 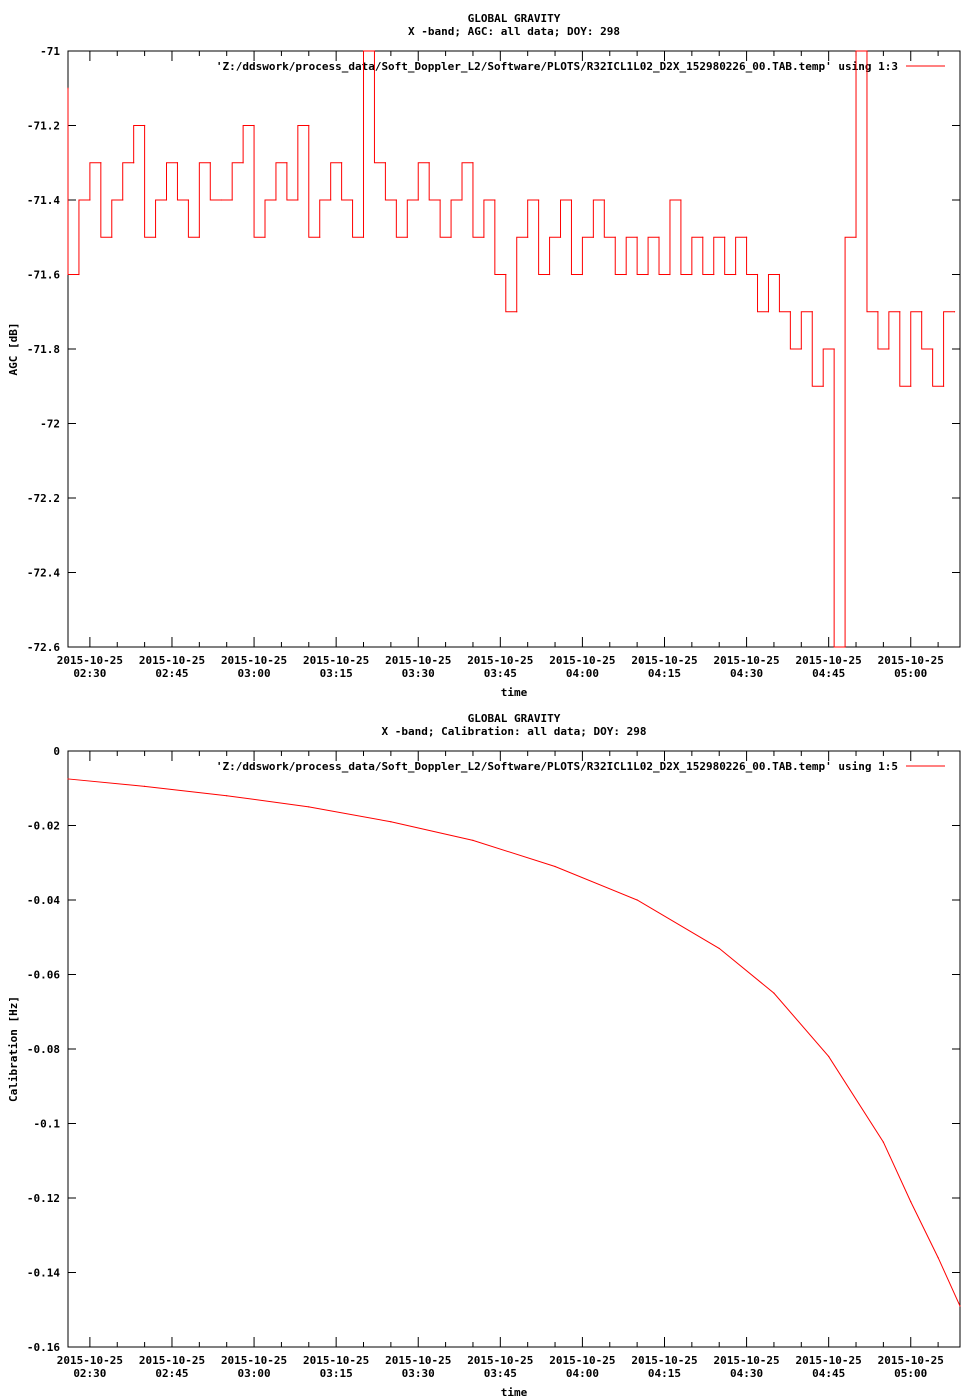 What do you see at coordinates (43, 573) in the screenshot?
I see `y-tick-label: -72.4` at bounding box center [43, 573].